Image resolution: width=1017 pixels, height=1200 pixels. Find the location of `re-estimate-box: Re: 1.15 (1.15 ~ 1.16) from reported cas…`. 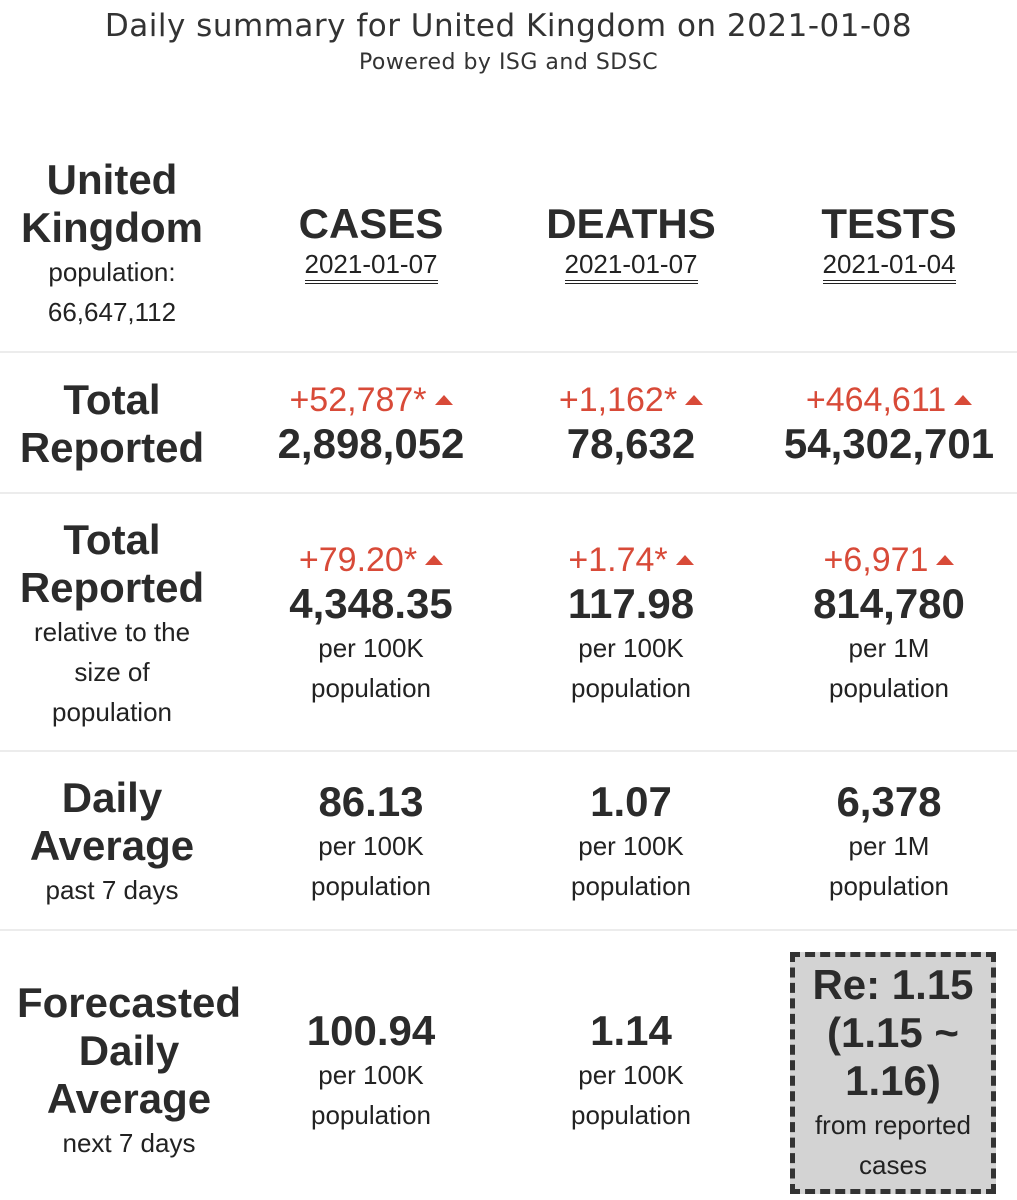

re-estimate-box: Re: 1.15 (1.15 ~ 1.16) from reported cas… is located at coordinates (893, 1073).